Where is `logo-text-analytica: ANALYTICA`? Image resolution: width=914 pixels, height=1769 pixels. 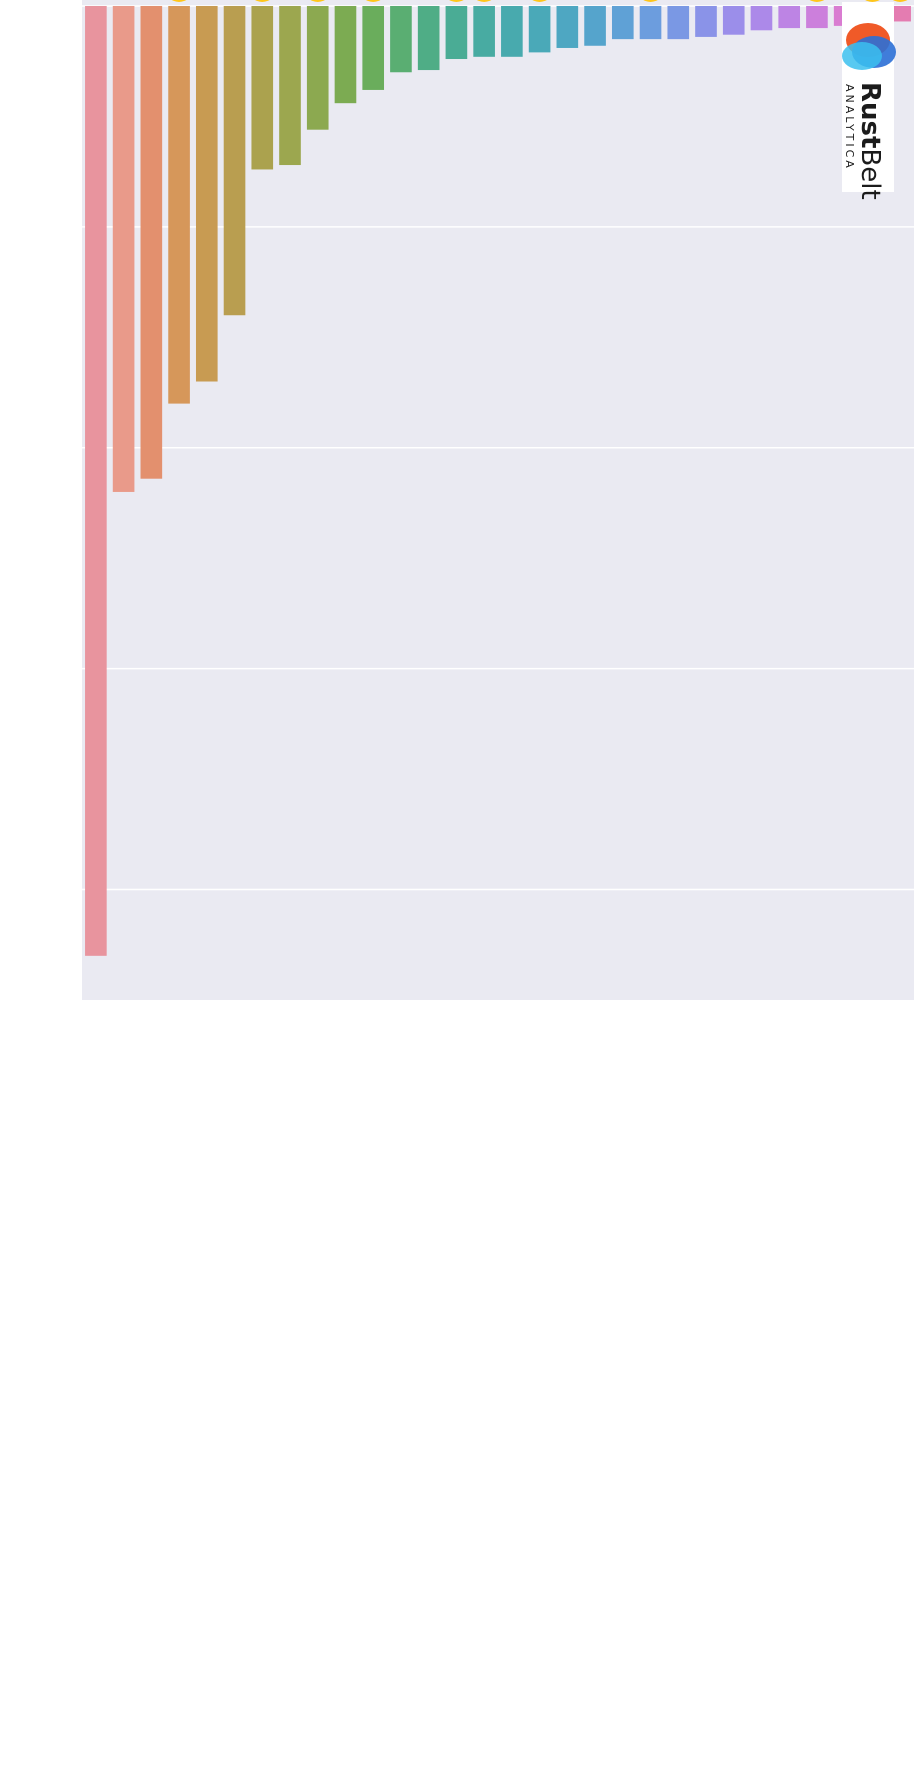 logo-text-analytica: ANALYTICA is located at coordinates (849, 127).